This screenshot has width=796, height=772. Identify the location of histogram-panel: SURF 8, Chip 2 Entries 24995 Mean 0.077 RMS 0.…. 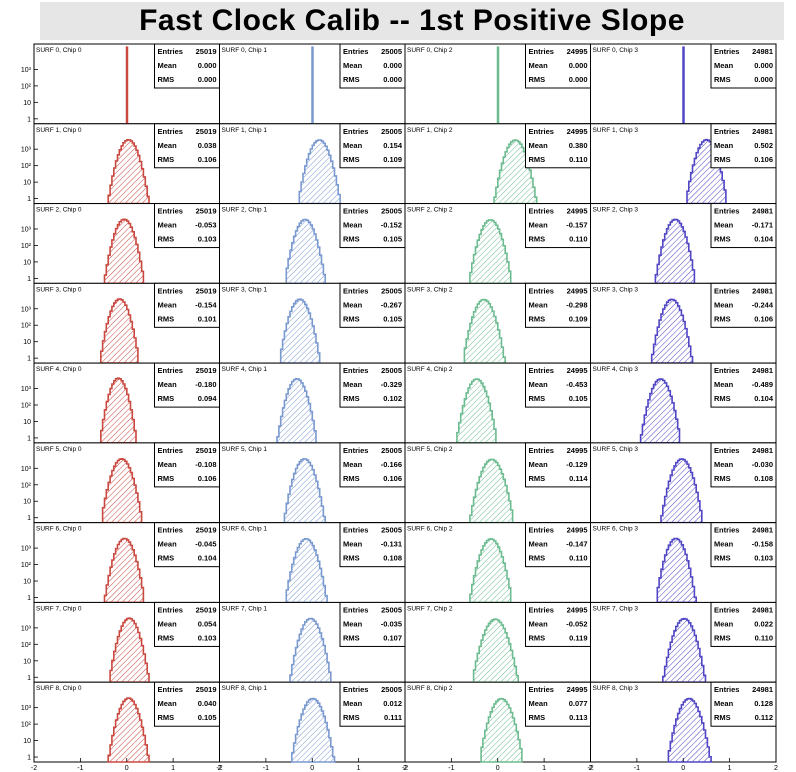
(497, 726).